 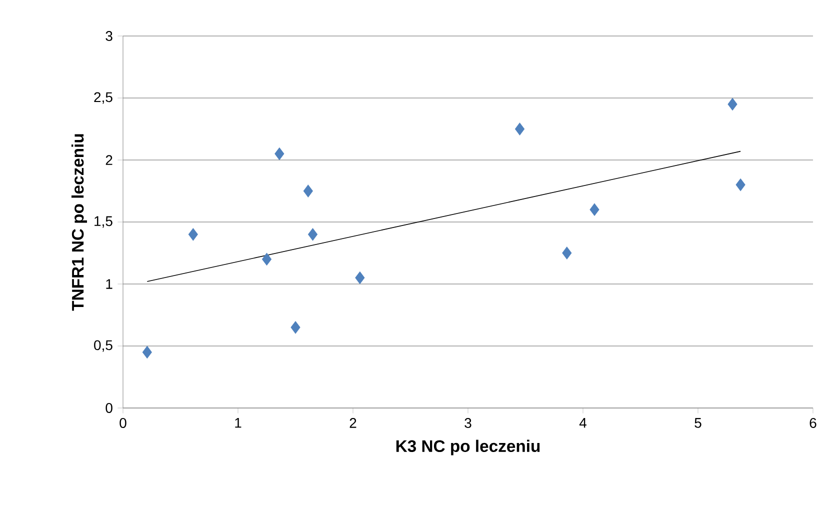 What do you see at coordinates (109, 408) in the screenshot?
I see `y-tick-label: 0` at bounding box center [109, 408].